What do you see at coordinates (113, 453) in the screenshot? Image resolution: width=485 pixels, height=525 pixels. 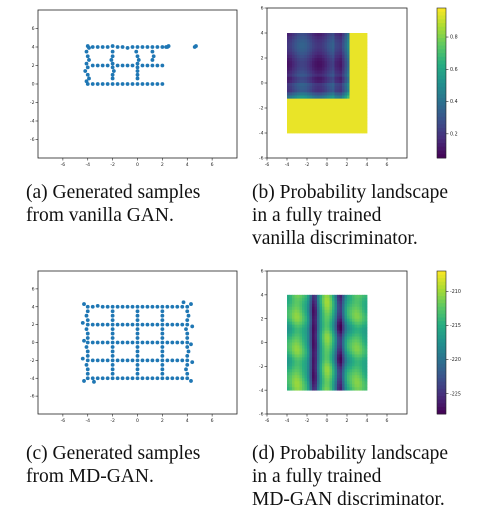 I see `caption-c-line-1: (c) Generated samples` at bounding box center [113, 453].